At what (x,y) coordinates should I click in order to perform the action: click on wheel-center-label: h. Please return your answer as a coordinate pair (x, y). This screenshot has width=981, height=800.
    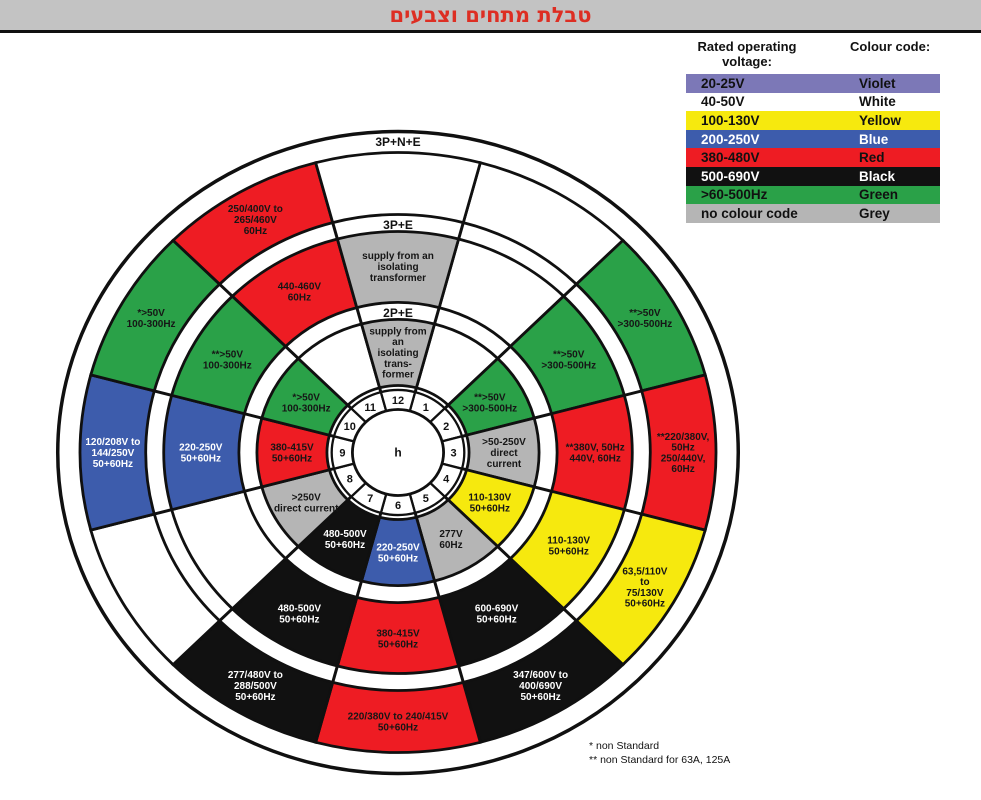
    Looking at the image, I should click on (397, 453).